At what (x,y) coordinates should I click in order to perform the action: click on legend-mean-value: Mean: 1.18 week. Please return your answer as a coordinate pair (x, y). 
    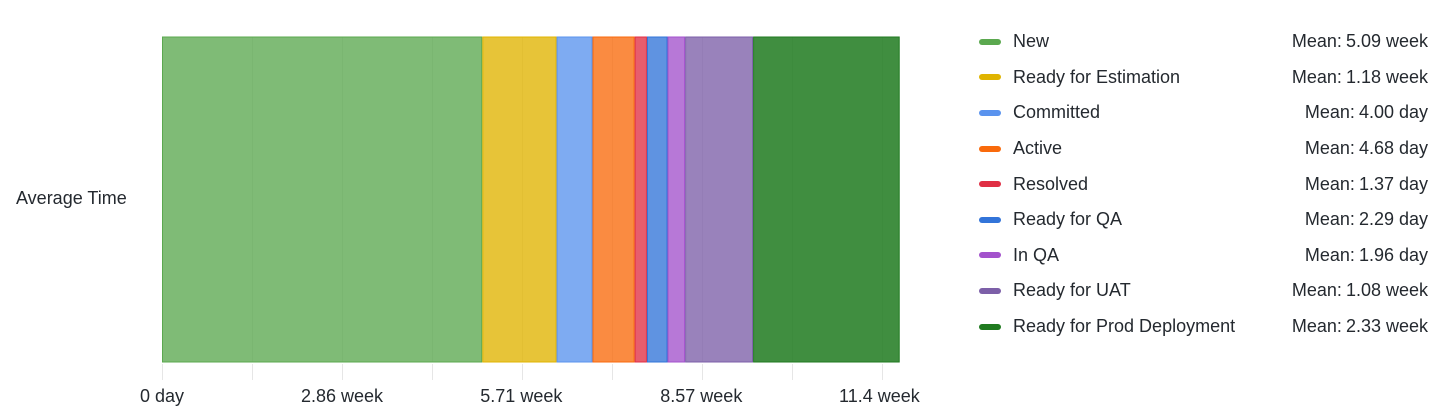
    Looking at the image, I should click on (1360, 77).